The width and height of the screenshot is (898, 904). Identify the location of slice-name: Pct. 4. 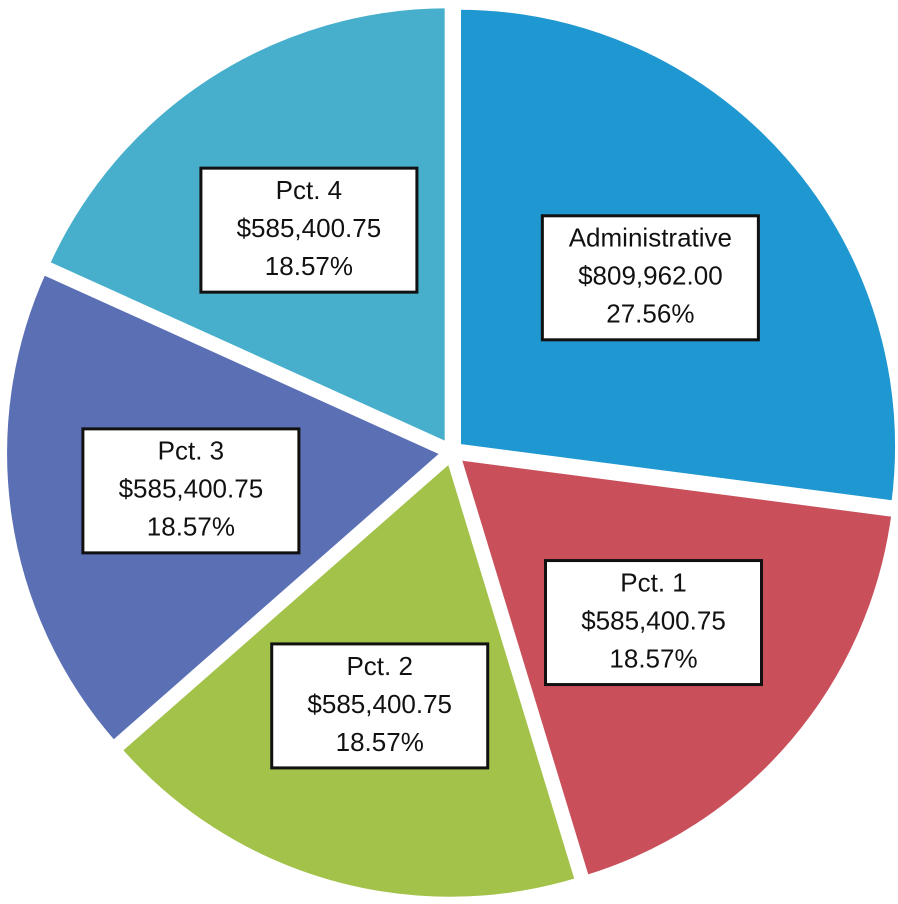
(309, 190).